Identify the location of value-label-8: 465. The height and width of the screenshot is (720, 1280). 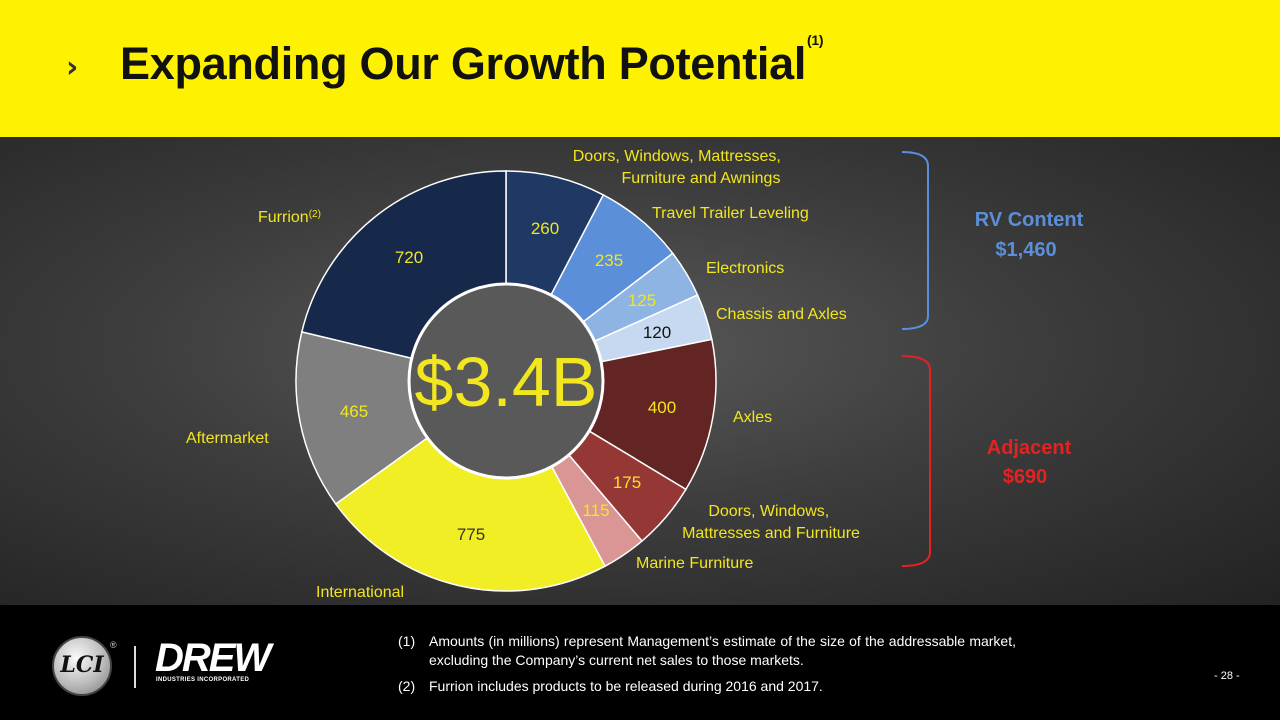
(354, 411).